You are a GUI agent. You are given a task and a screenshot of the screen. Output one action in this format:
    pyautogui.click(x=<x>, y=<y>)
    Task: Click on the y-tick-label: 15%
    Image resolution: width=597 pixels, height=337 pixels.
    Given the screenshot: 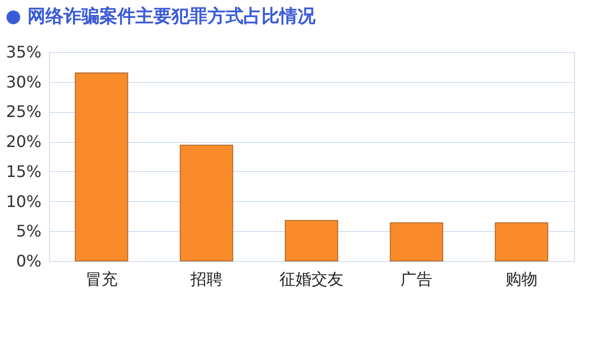 What is the action you would take?
    pyautogui.click(x=24, y=171)
    